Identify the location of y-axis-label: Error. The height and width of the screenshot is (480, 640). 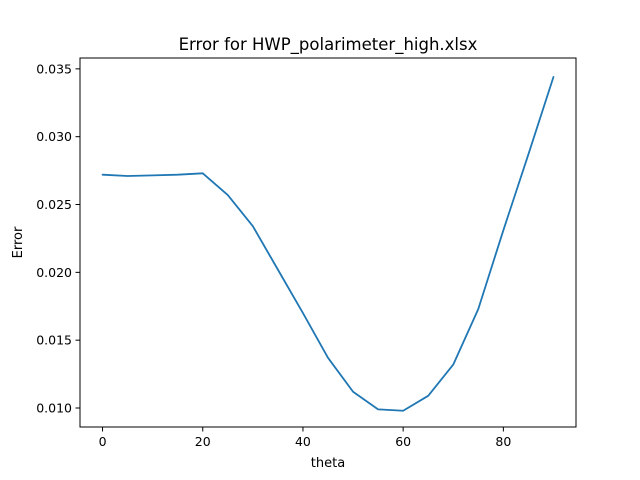
(18, 242).